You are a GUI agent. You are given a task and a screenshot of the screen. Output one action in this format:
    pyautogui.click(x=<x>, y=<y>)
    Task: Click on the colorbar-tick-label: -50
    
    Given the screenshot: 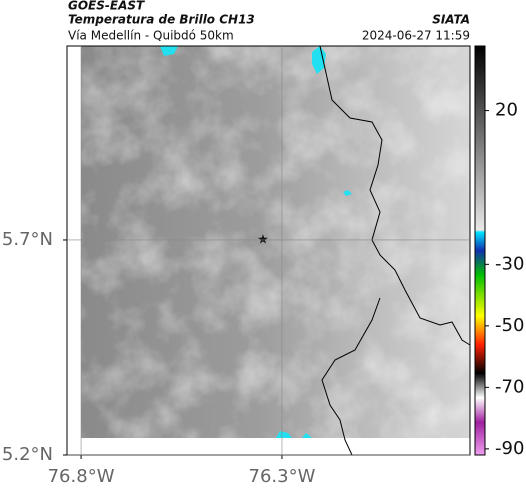 What is the action you would take?
    pyautogui.click(x=509, y=325)
    